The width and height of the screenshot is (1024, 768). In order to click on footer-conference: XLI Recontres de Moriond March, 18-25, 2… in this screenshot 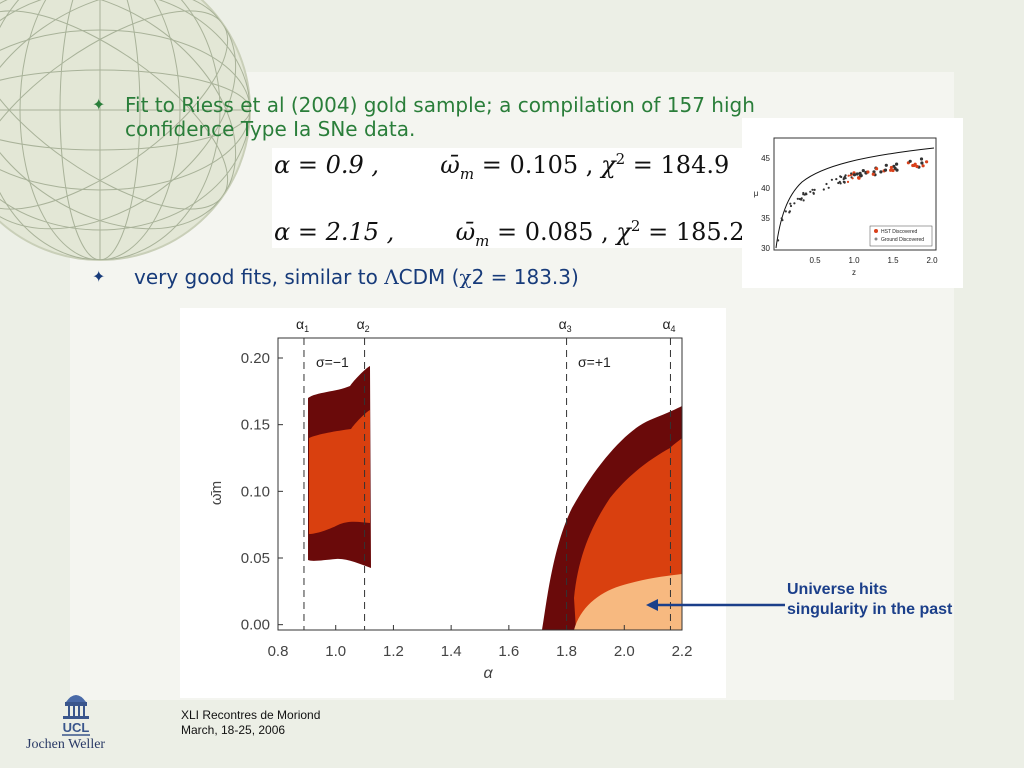, I will do `click(250, 723)`.